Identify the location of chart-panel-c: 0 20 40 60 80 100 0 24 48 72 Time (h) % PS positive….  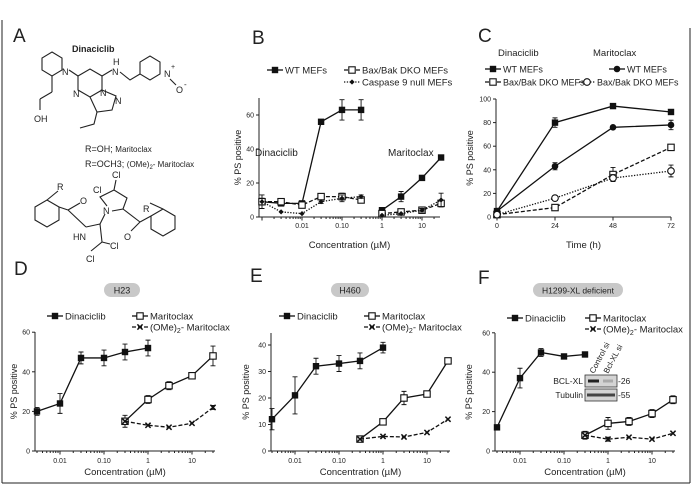
(572, 157).